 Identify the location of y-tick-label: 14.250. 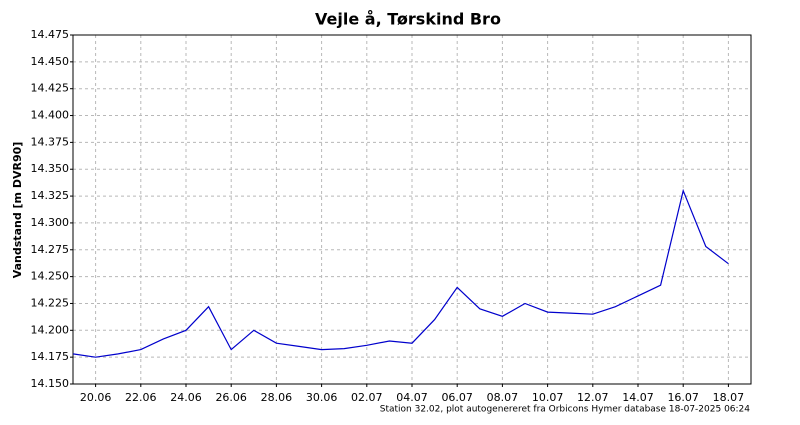
(50, 276).